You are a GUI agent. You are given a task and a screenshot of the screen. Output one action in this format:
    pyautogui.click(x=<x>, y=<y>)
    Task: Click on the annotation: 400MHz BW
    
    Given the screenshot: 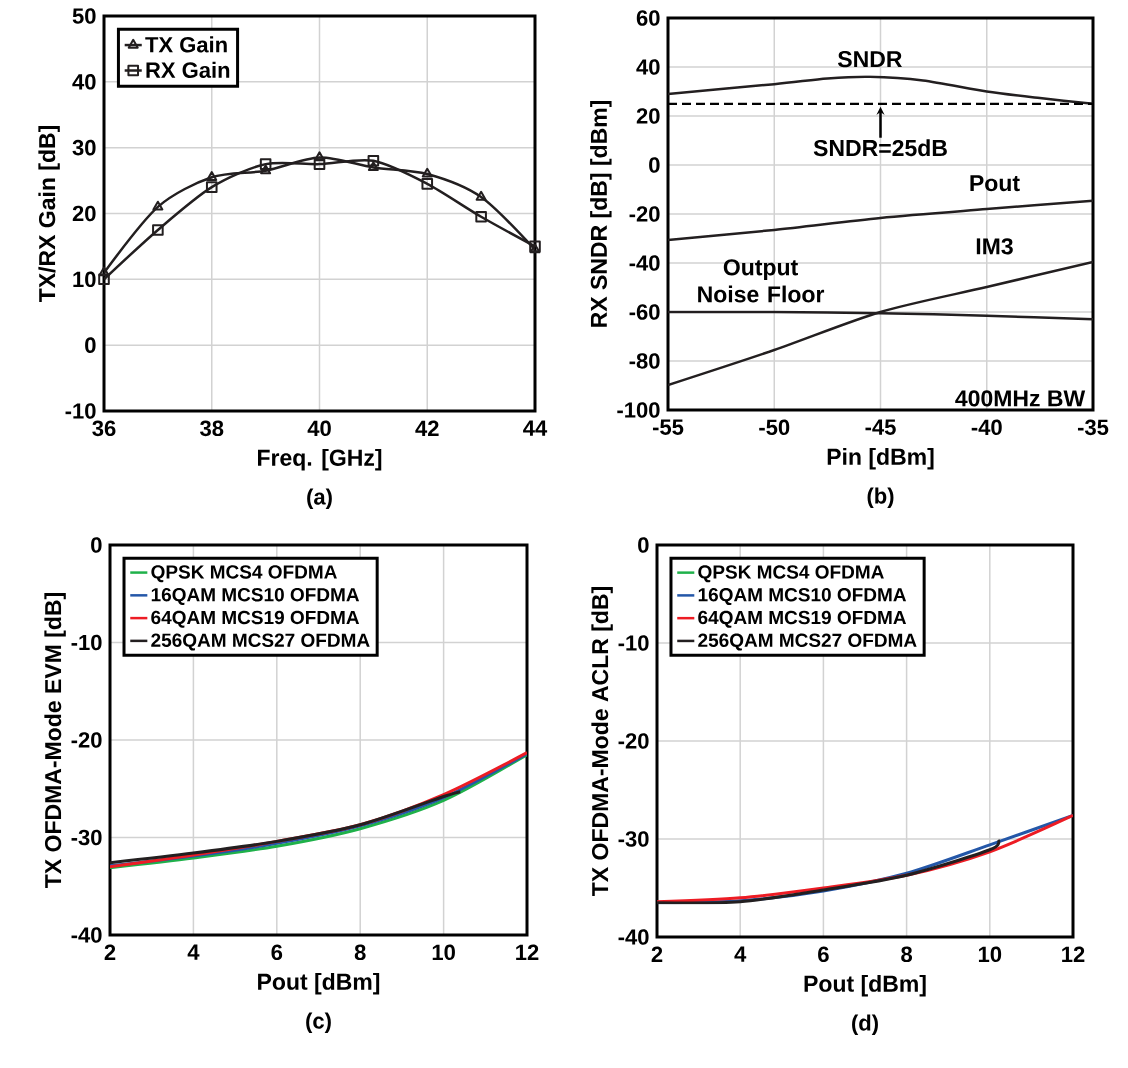 What is the action you would take?
    pyautogui.click(x=1020, y=398)
    